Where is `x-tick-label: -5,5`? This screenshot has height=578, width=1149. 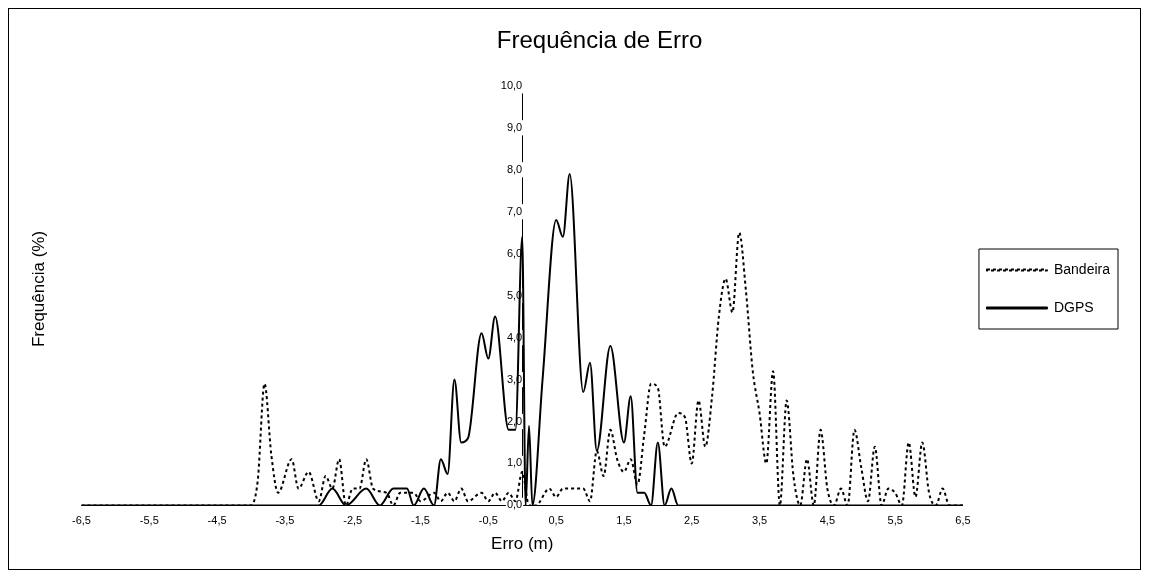
x-tick-label: -5,5 is located at coordinates (149, 520).